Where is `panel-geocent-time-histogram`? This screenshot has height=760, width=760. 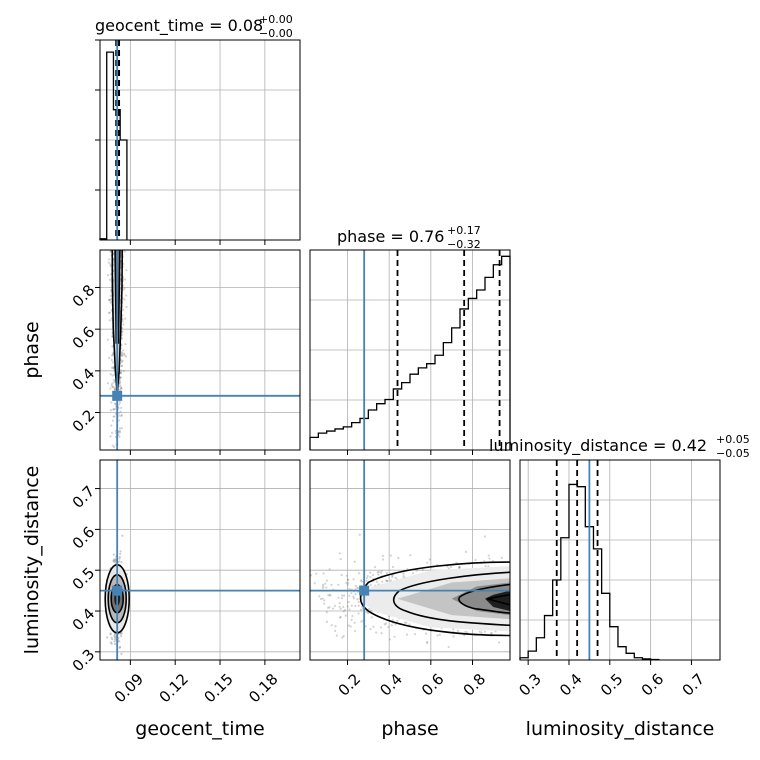
panel-geocent-time-histogram is located at coordinates (199, 140).